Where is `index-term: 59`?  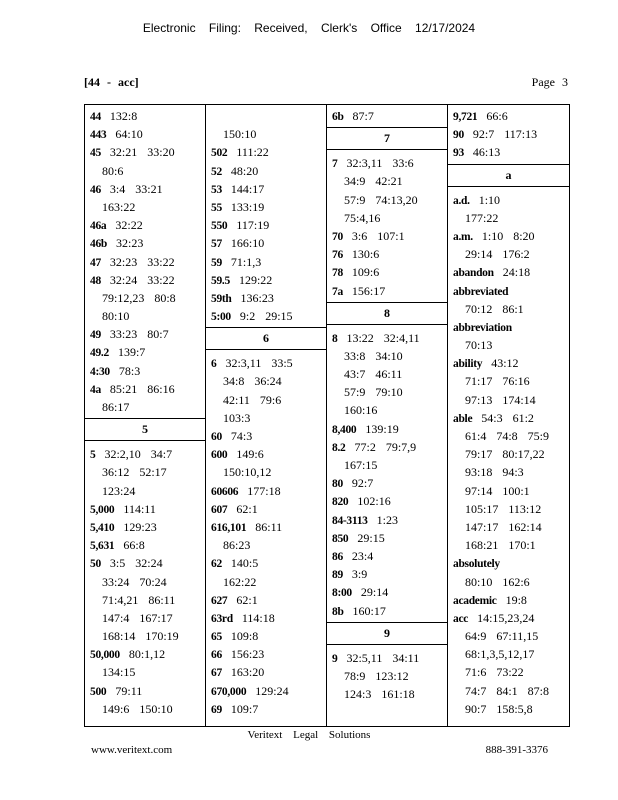
index-term: 59 is located at coordinates (216, 262).